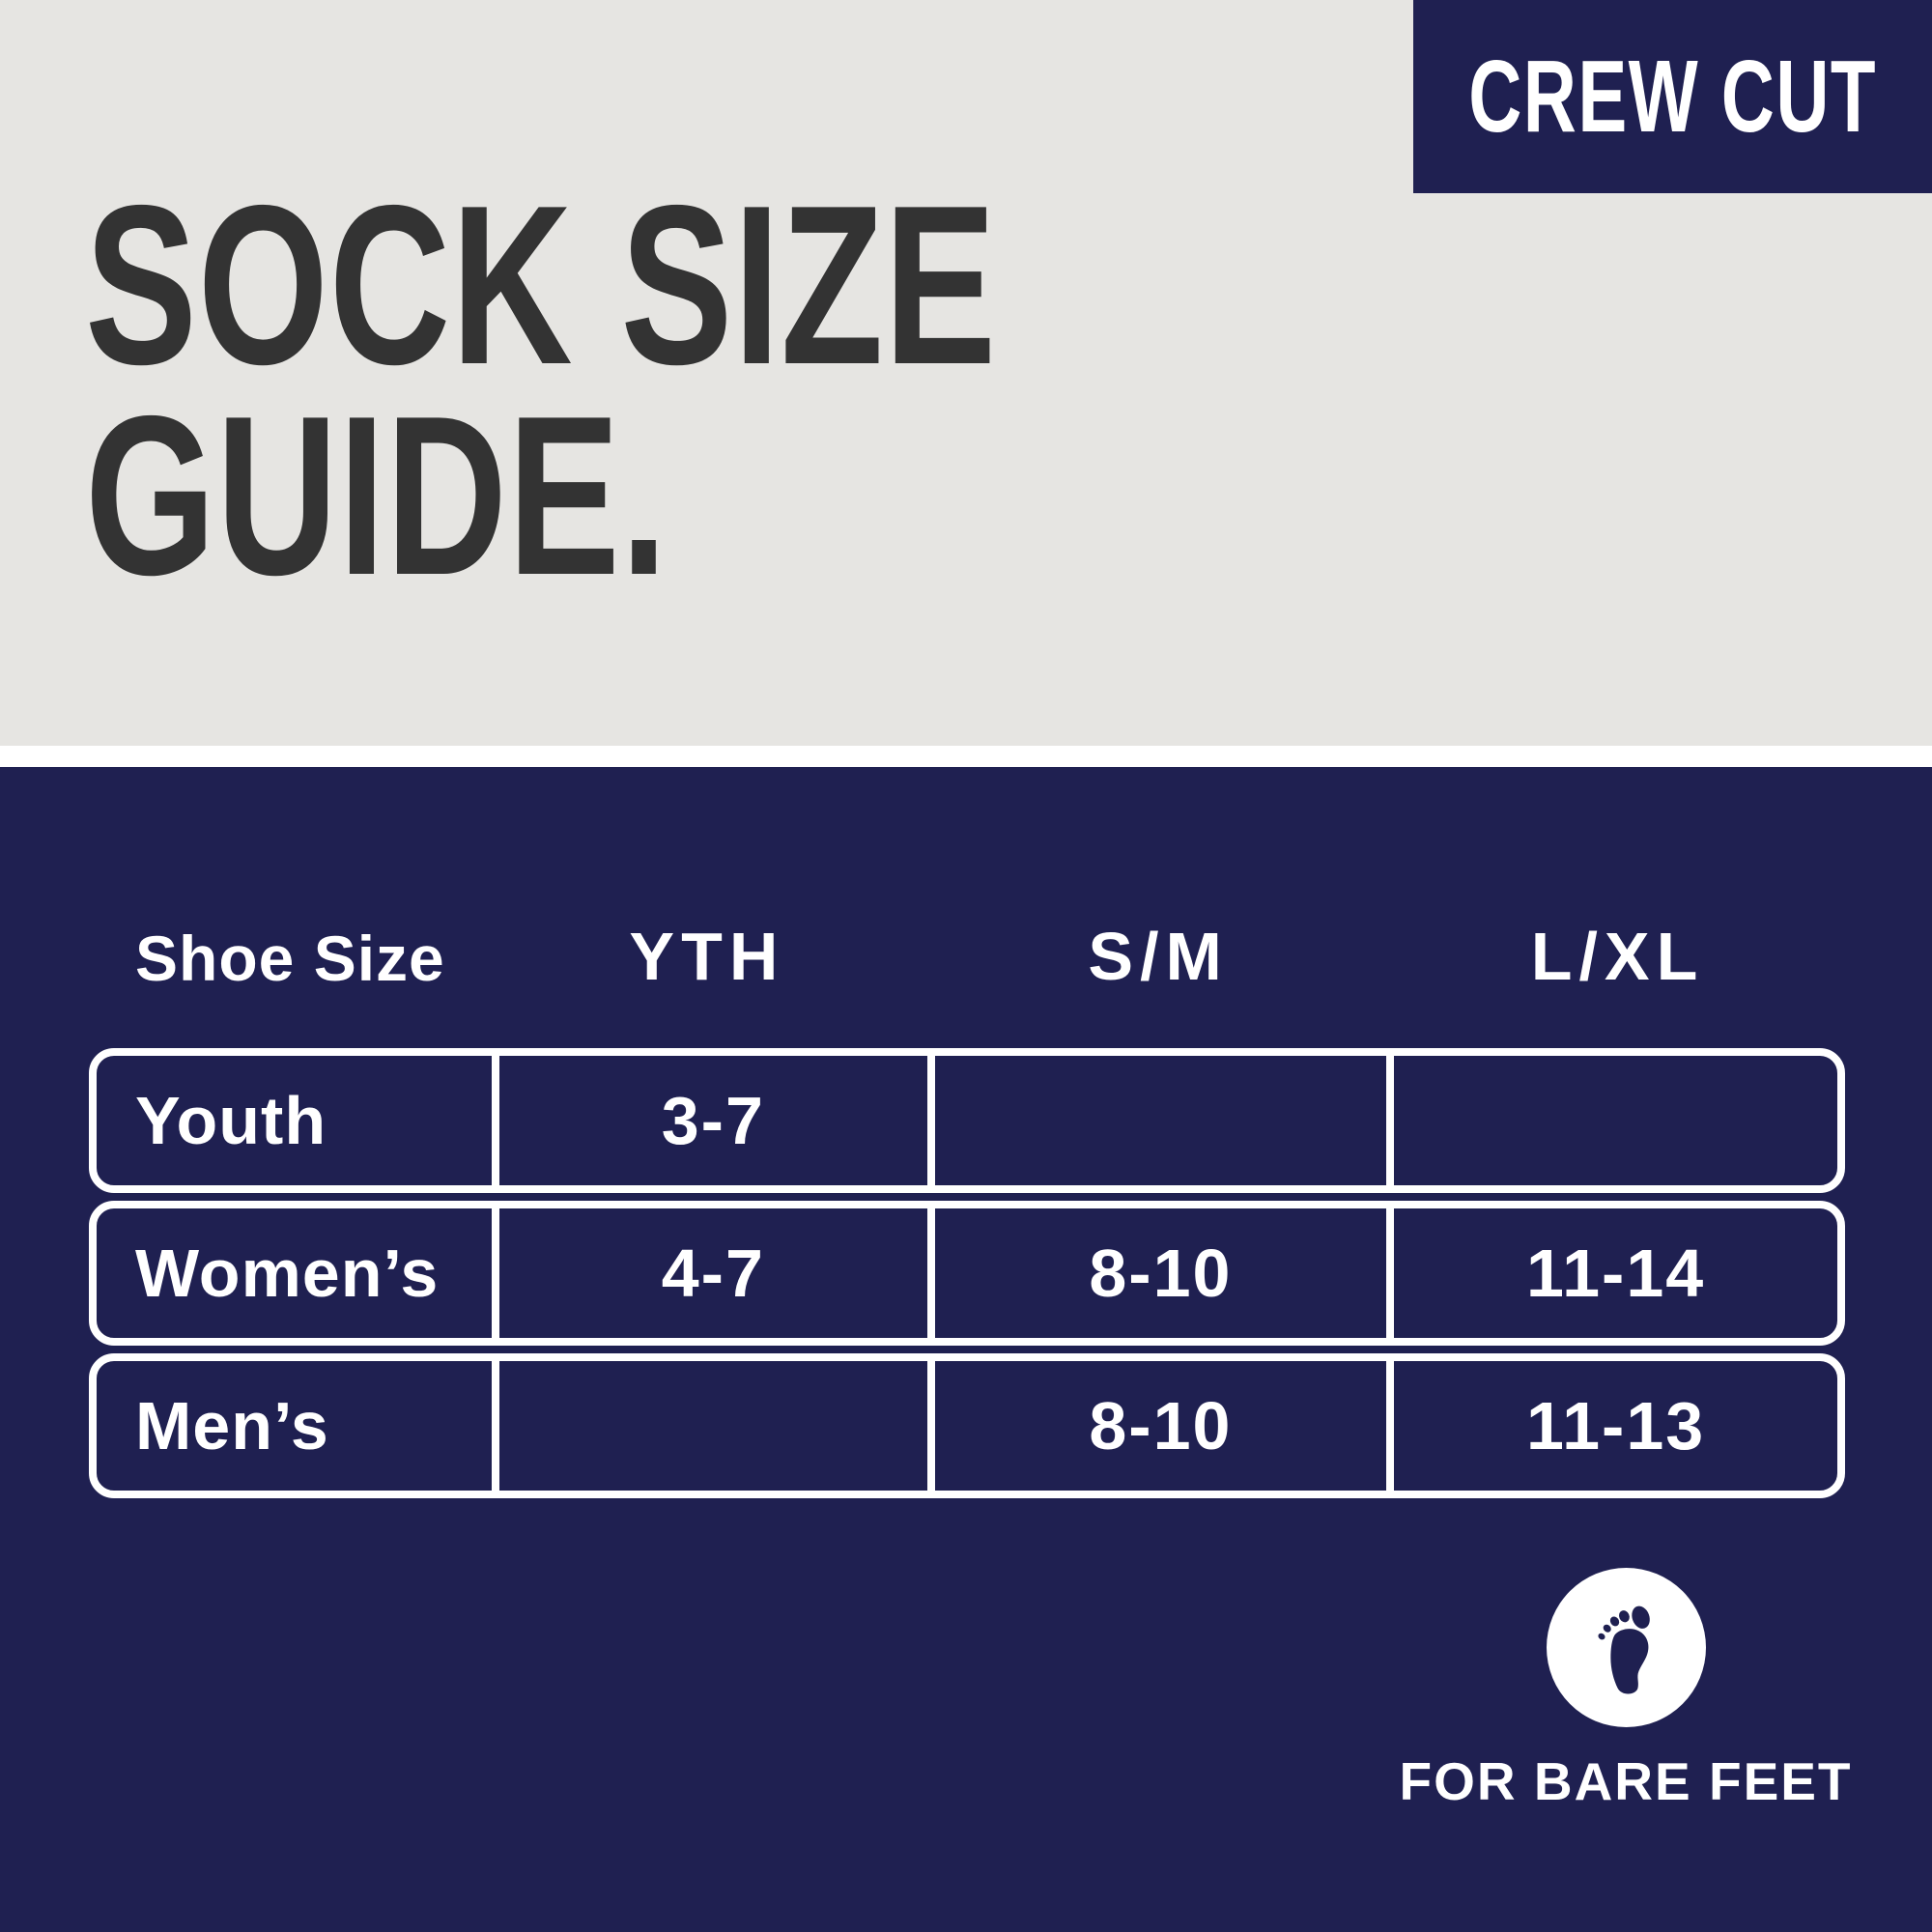 This screenshot has width=1932, height=1932. What do you see at coordinates (1626, 1781) in the screenshot?
I see `brand-wordmark: FOR BARE FEET` at bounding box center [1626, 1781].